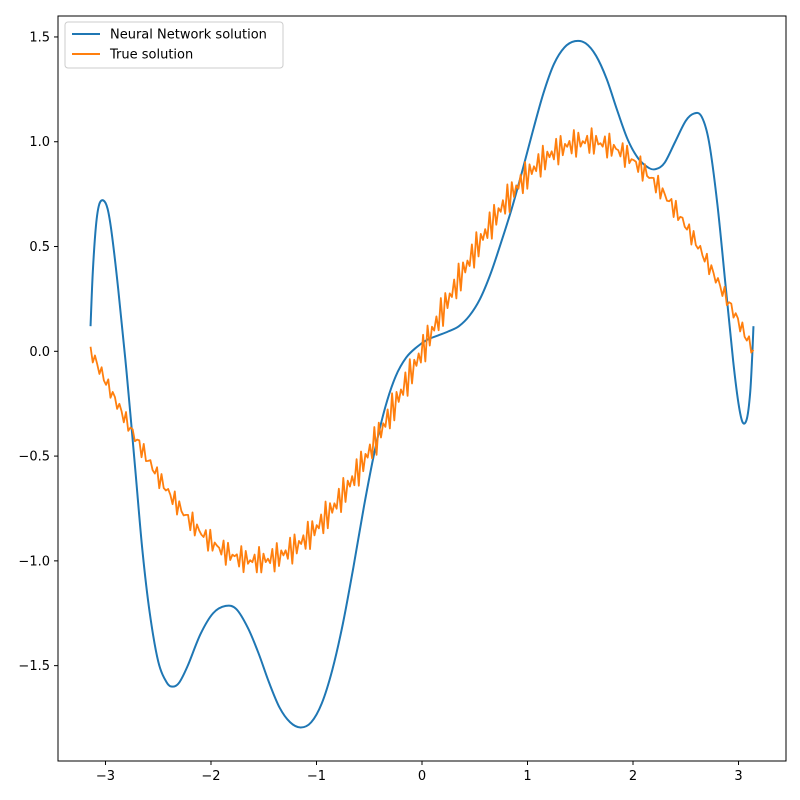  I want to click on x-tick-label: 0, so click(422, 776).